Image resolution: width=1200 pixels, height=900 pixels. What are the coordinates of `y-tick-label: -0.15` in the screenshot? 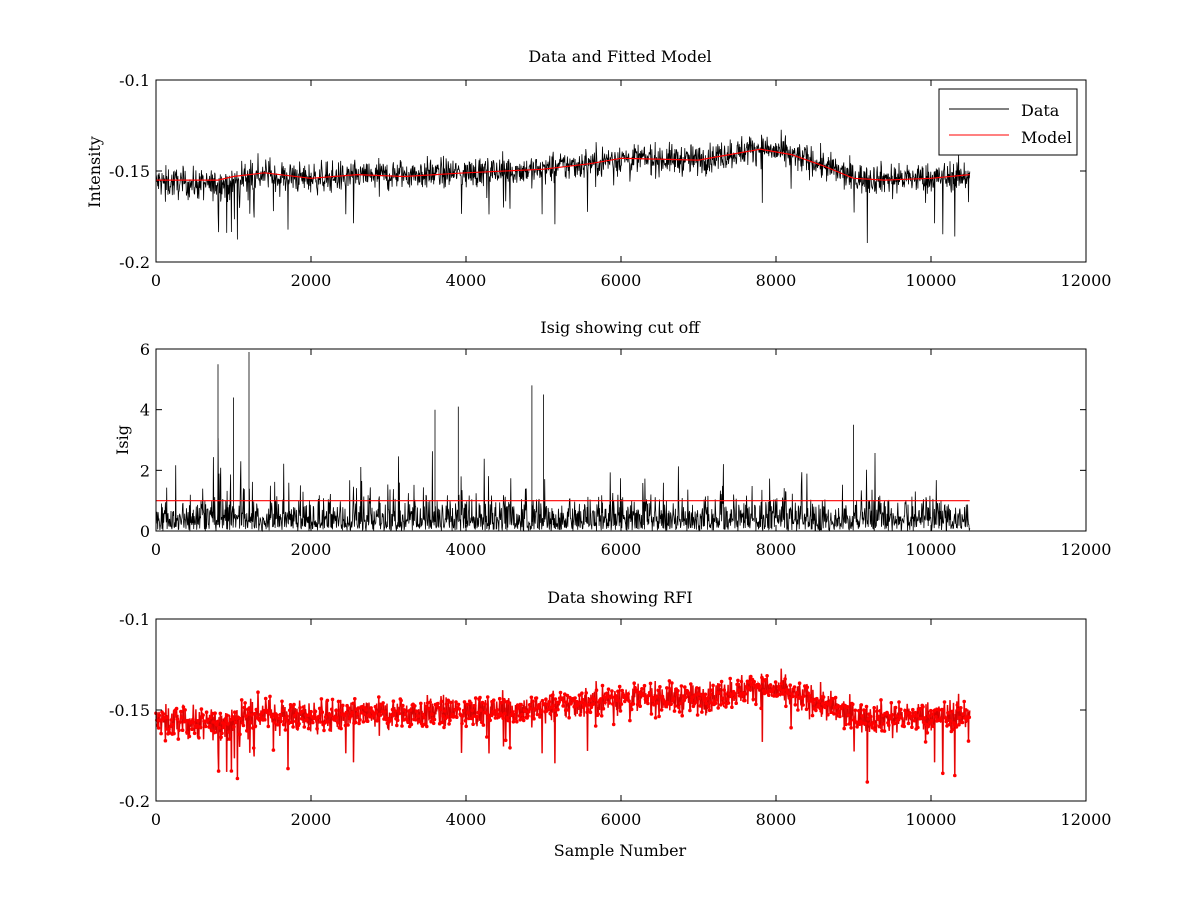 It's located at (129, 710).